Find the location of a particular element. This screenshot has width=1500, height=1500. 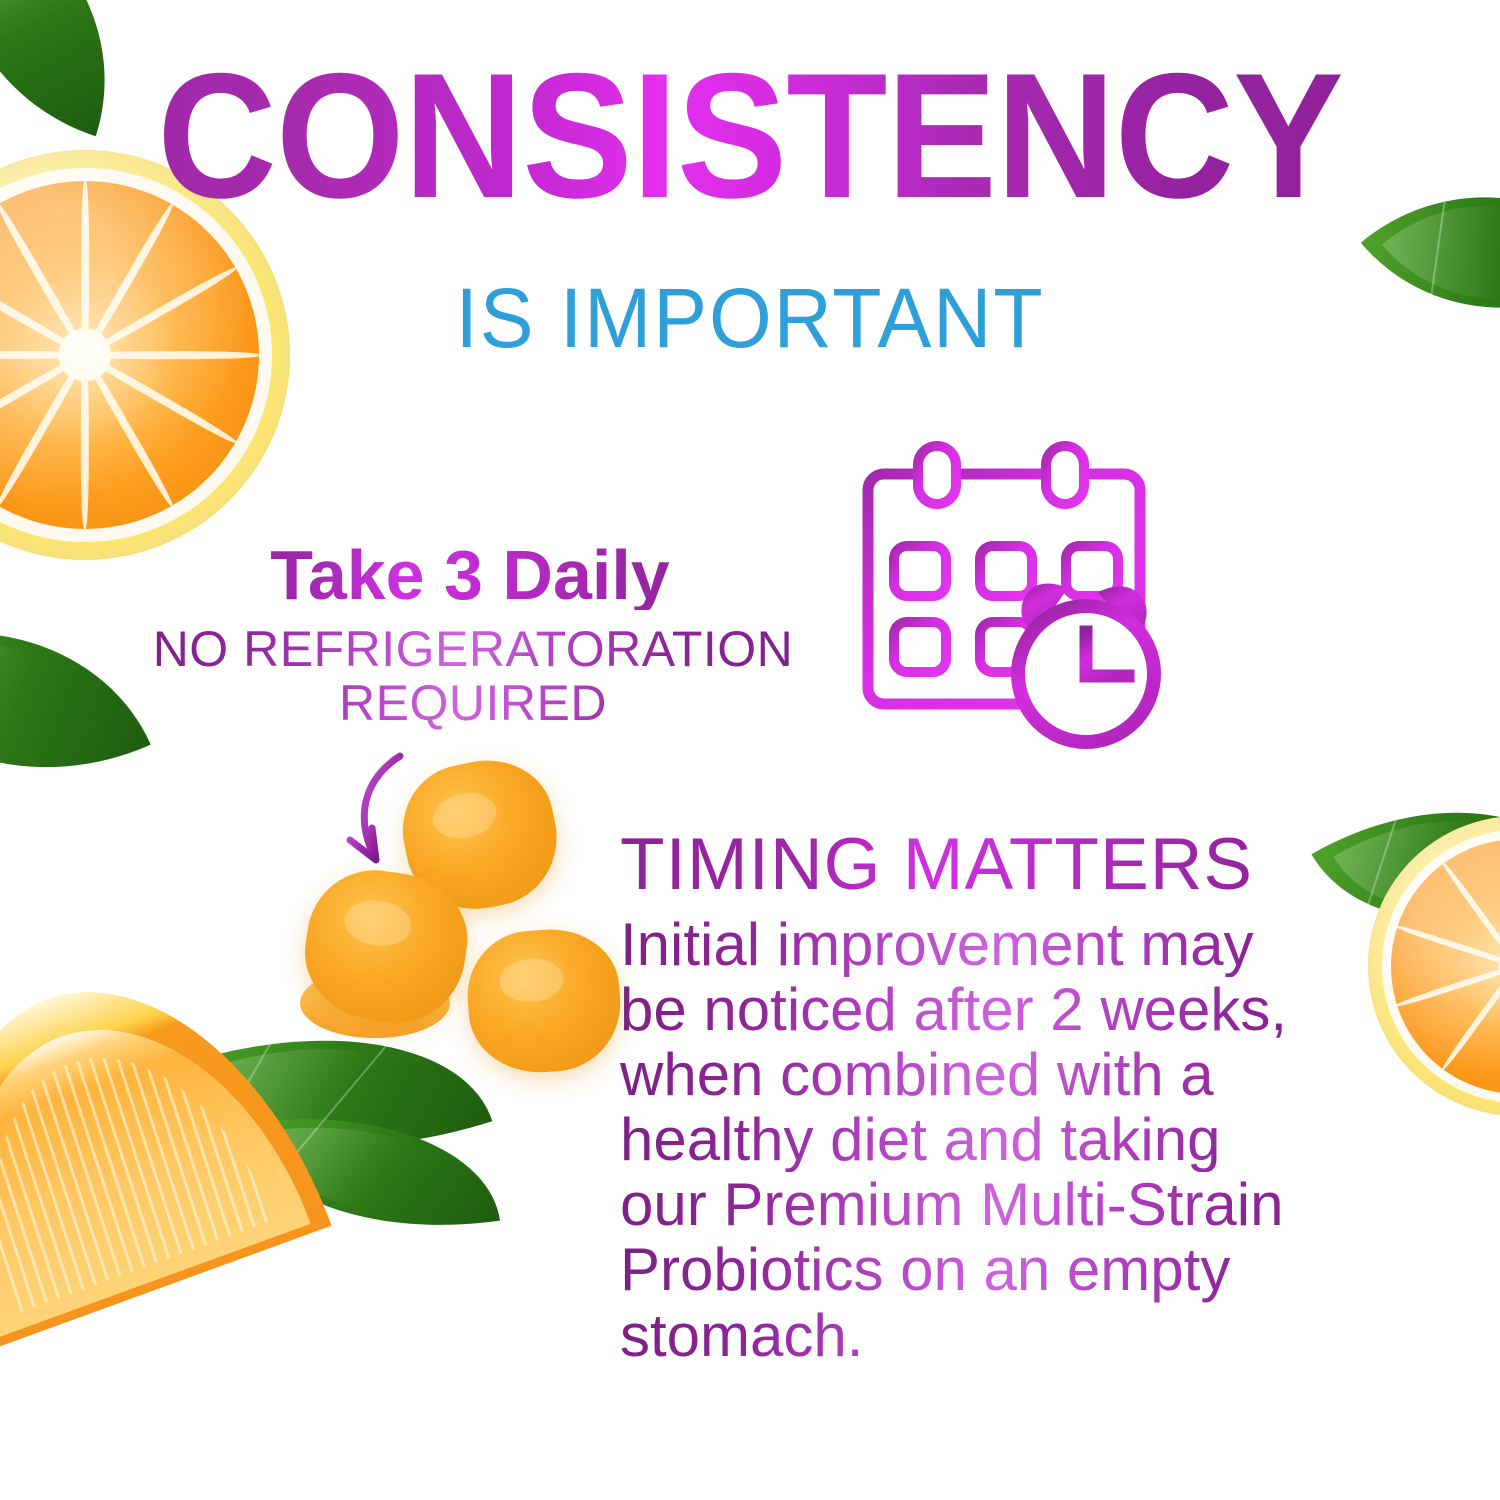

calendar-clock-icon is located at coordinates (1011, 595).